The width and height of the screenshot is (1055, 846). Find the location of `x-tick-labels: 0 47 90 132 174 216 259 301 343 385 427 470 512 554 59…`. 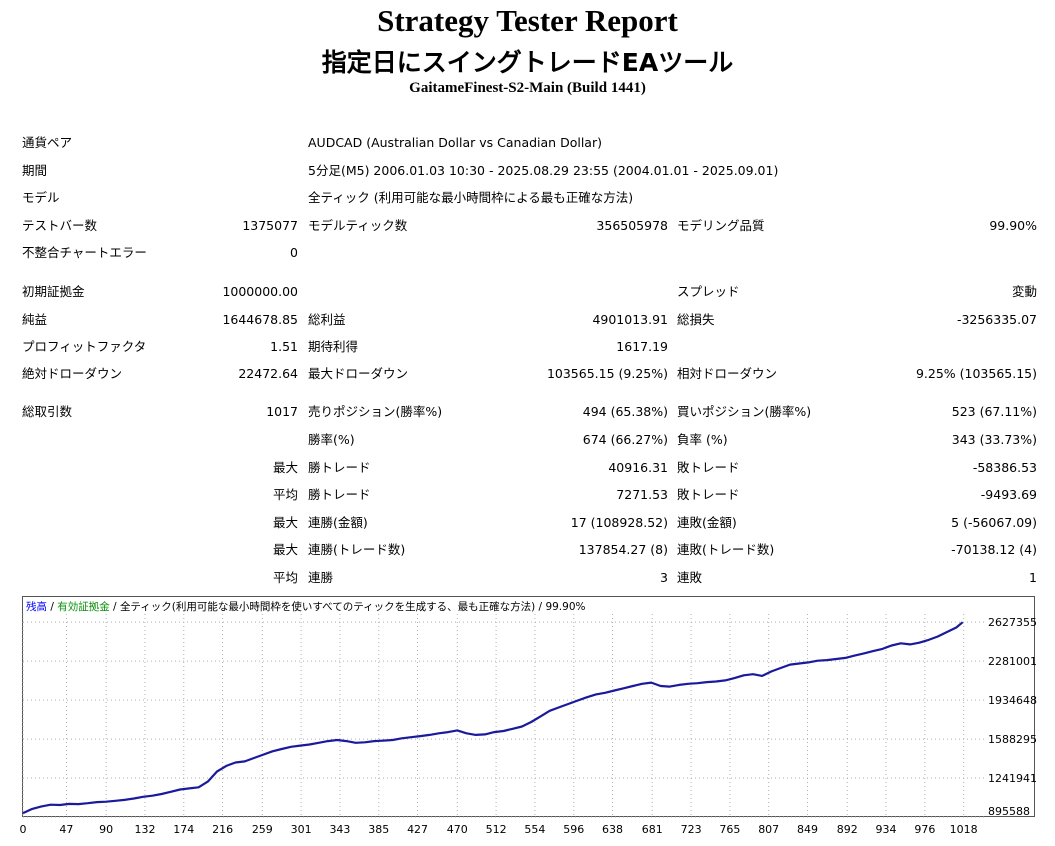

x-tick-labels: 0 47 90 132 174 216 259 301 343 385 427 470 512 554 59… is located at coordinates (499, 829).